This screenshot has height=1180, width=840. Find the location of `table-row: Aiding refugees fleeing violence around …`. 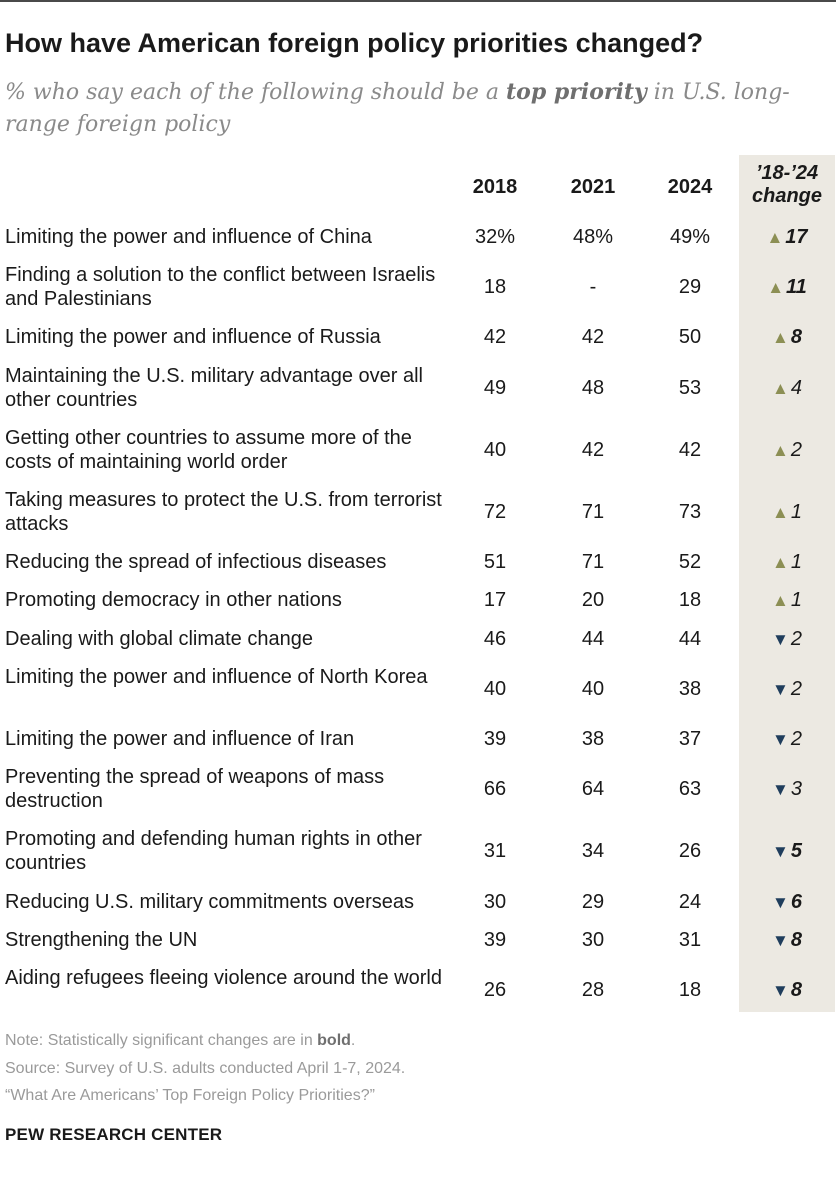

table-row: Aiding refugees fleeing violence around … is located at coordinates (420, 990).